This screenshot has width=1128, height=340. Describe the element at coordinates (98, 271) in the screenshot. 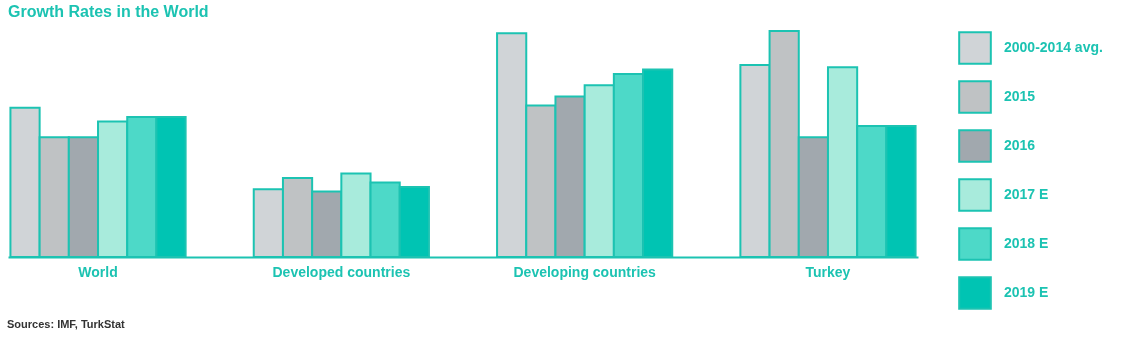

I see `x-tick-label: World` at that location.